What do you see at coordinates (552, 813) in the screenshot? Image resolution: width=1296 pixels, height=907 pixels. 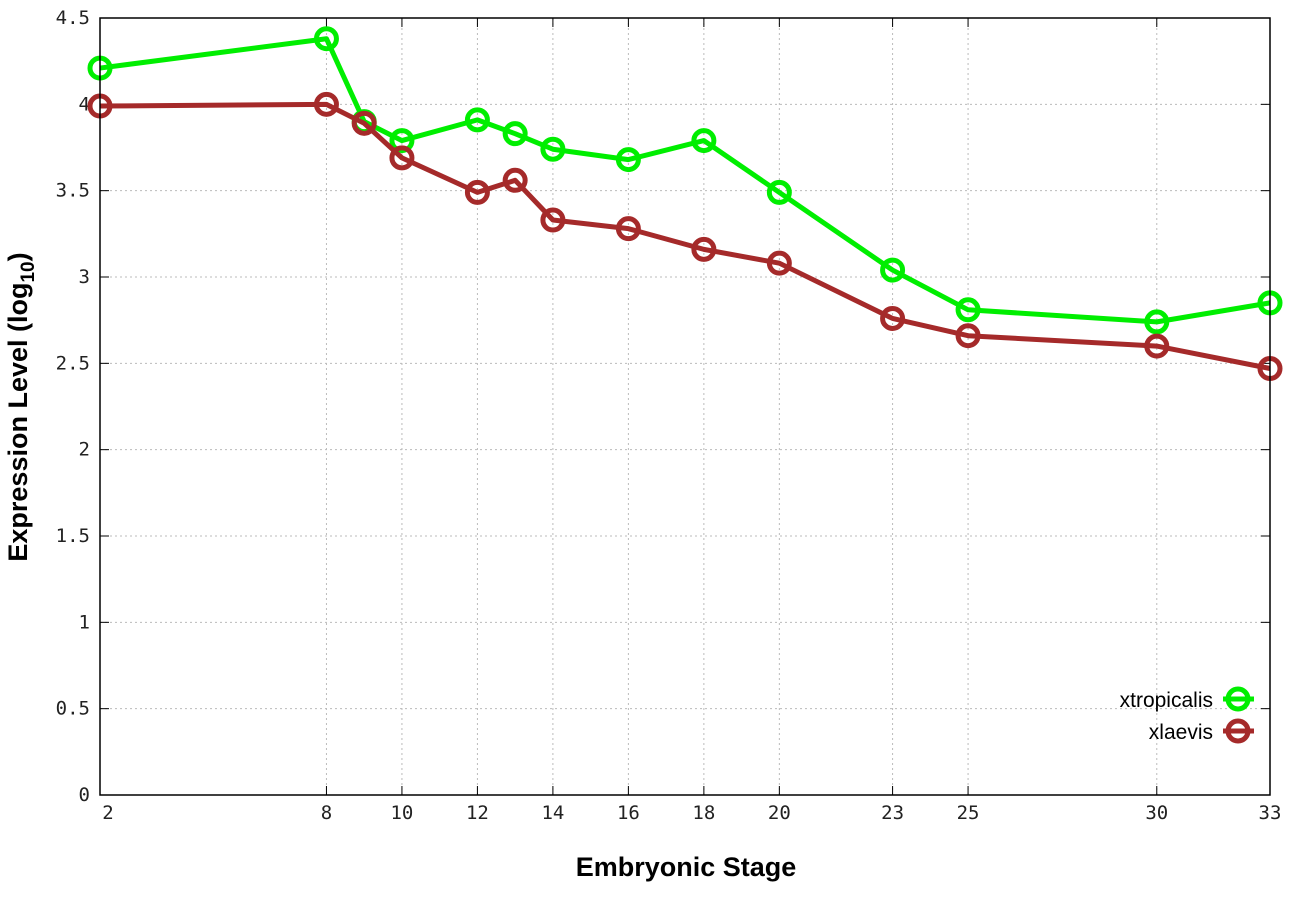 I see `x-tick-label: 14` at bounding box center [552, 813].